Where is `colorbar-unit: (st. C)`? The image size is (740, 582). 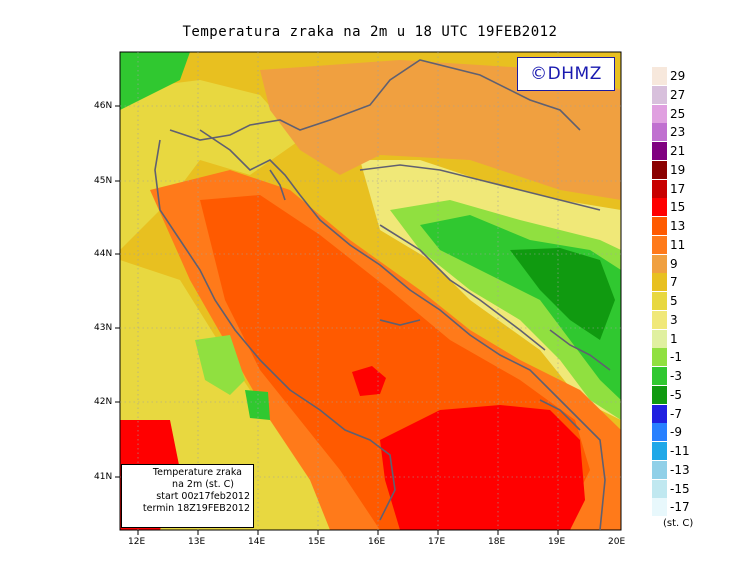 colorbar-unit: (st. C) is located at coordinates (678, 523).